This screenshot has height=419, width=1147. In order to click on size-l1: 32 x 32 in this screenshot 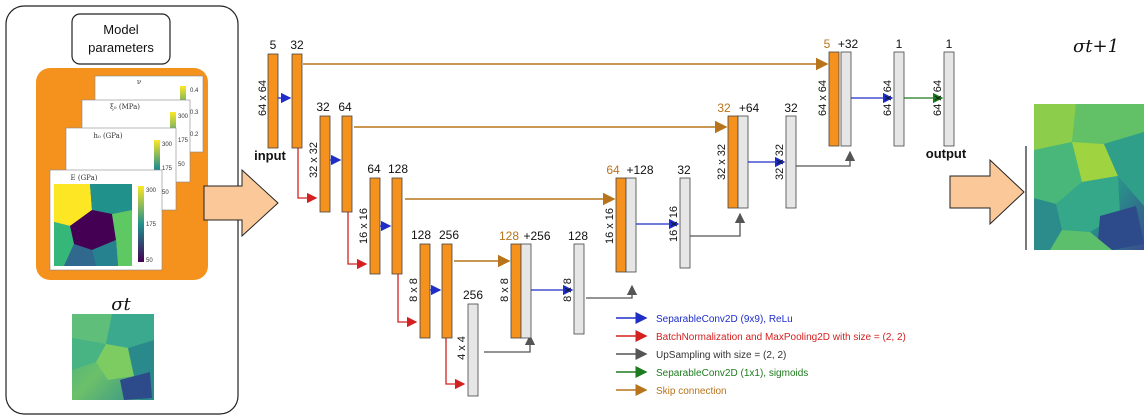, I will do `click(314, 160)`.